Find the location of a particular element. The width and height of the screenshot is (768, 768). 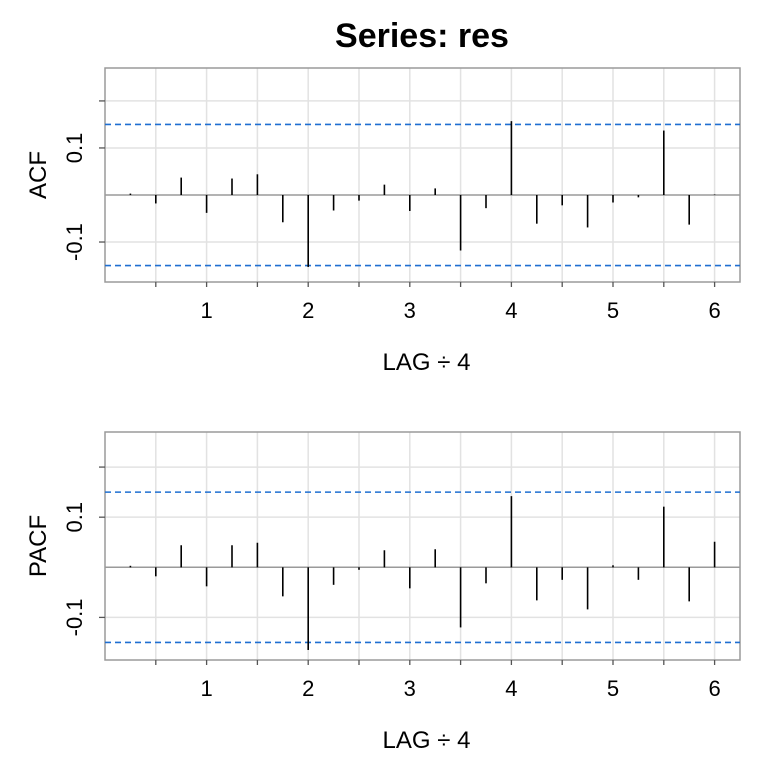

pacf-x-tick-label: 1 is located at coordinates (206, 688).